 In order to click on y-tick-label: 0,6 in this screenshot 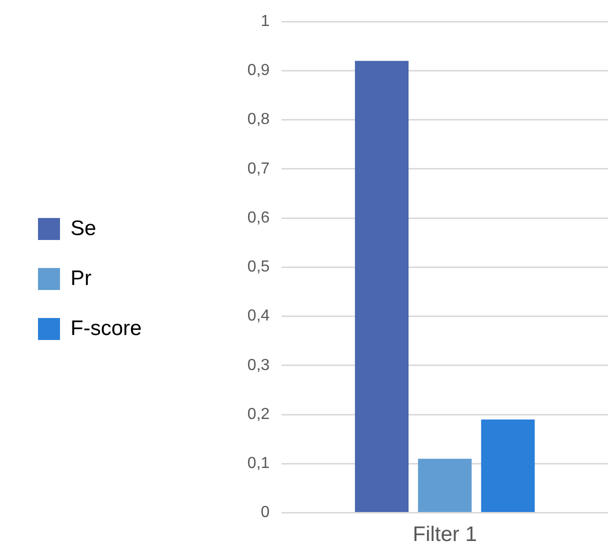, I will do `click(258, 217)`.